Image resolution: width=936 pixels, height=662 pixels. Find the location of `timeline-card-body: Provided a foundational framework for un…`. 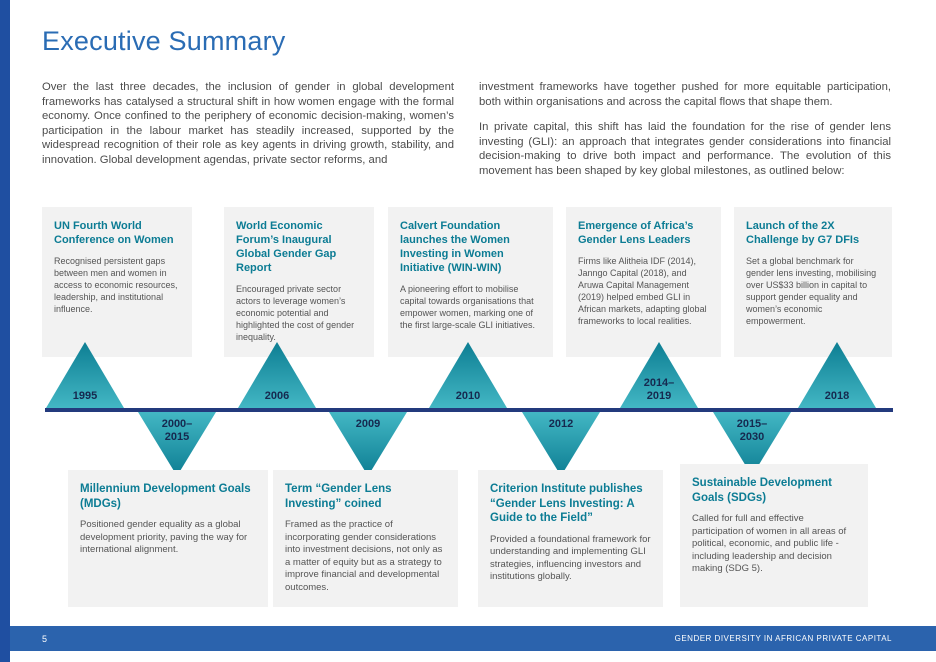

timeline-card-body: Provided a foundational framework for un… is located at coordinates (570, 558).